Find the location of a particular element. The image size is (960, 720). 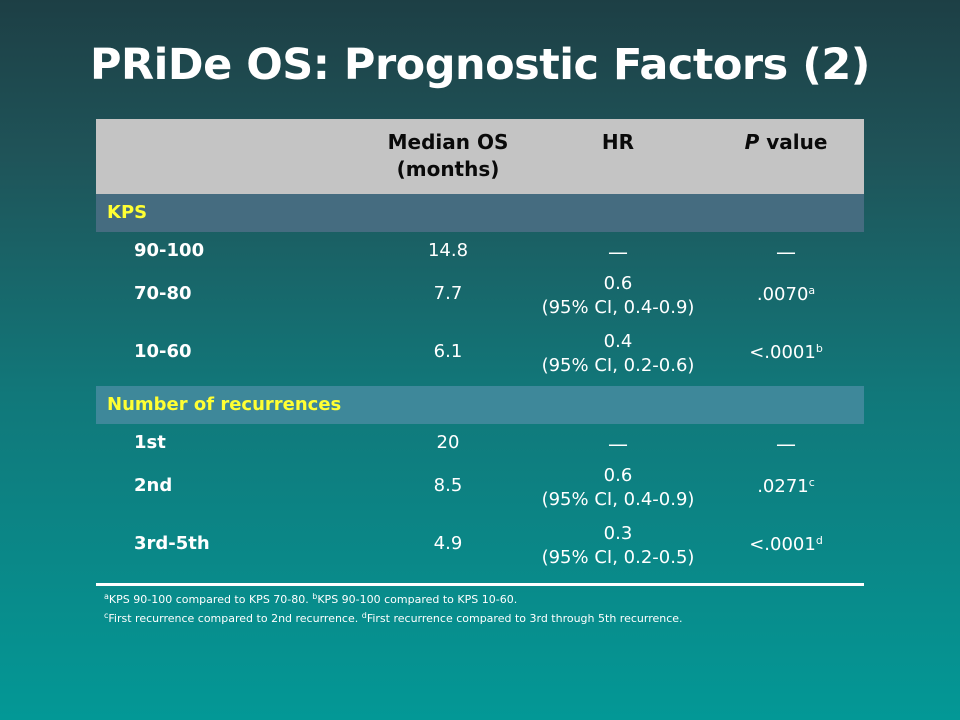

median-os-value: 20 is located at coordinates (448, 442).